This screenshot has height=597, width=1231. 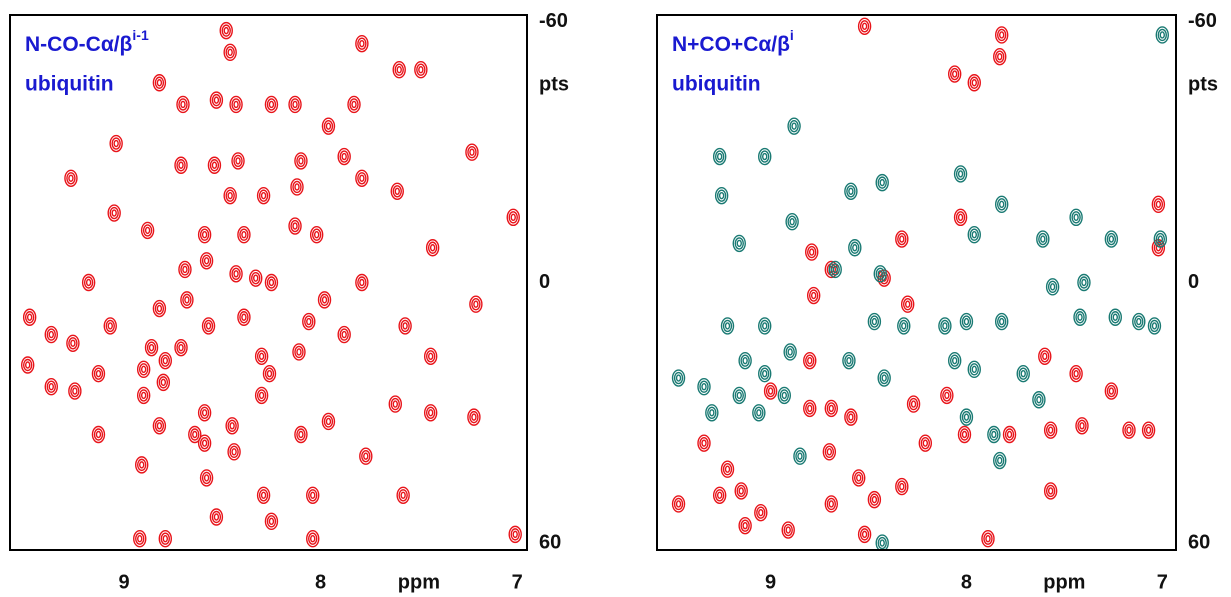 What do you see at coordinates (1203, 84) in the screenshot?
I see `y-axis-label: pts` at bounding box center [1203, 84].